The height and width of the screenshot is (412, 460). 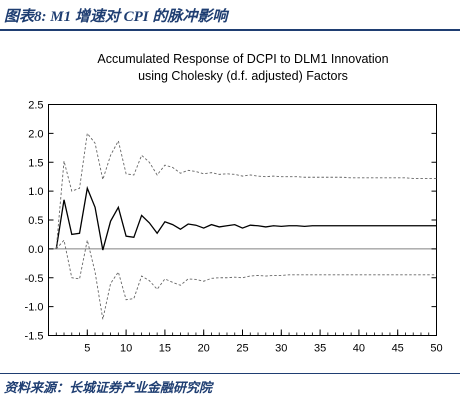 What do you see at coordinates (243, 76) in the screenshot?
I see `chart-title-line-2: using Cholesky (d.f. adjusted) Factors` at bounding box center [243, 76].